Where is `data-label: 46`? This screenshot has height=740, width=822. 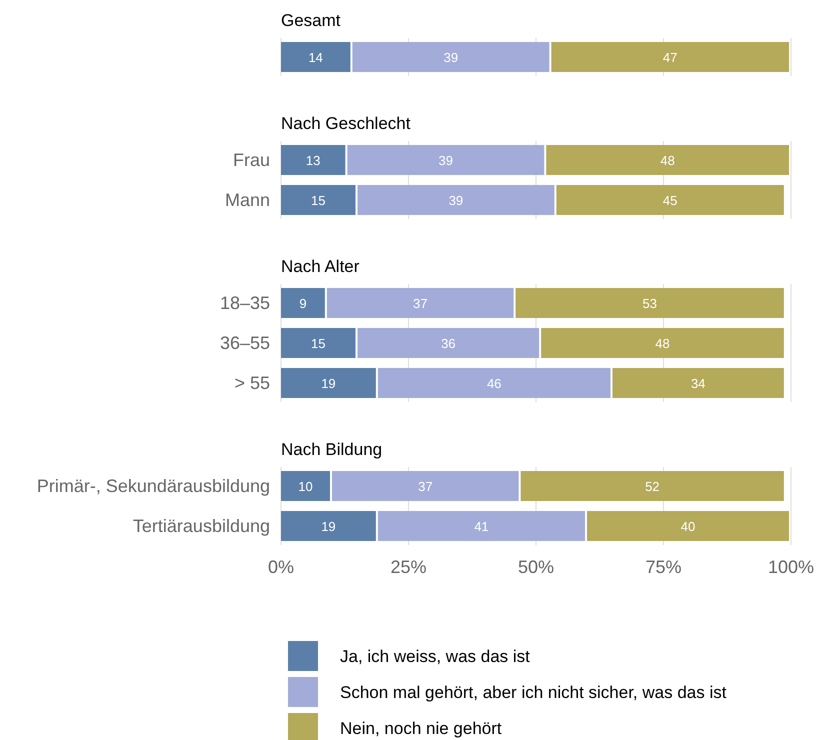 data-label: 46 is located at coordinates (494, 383).